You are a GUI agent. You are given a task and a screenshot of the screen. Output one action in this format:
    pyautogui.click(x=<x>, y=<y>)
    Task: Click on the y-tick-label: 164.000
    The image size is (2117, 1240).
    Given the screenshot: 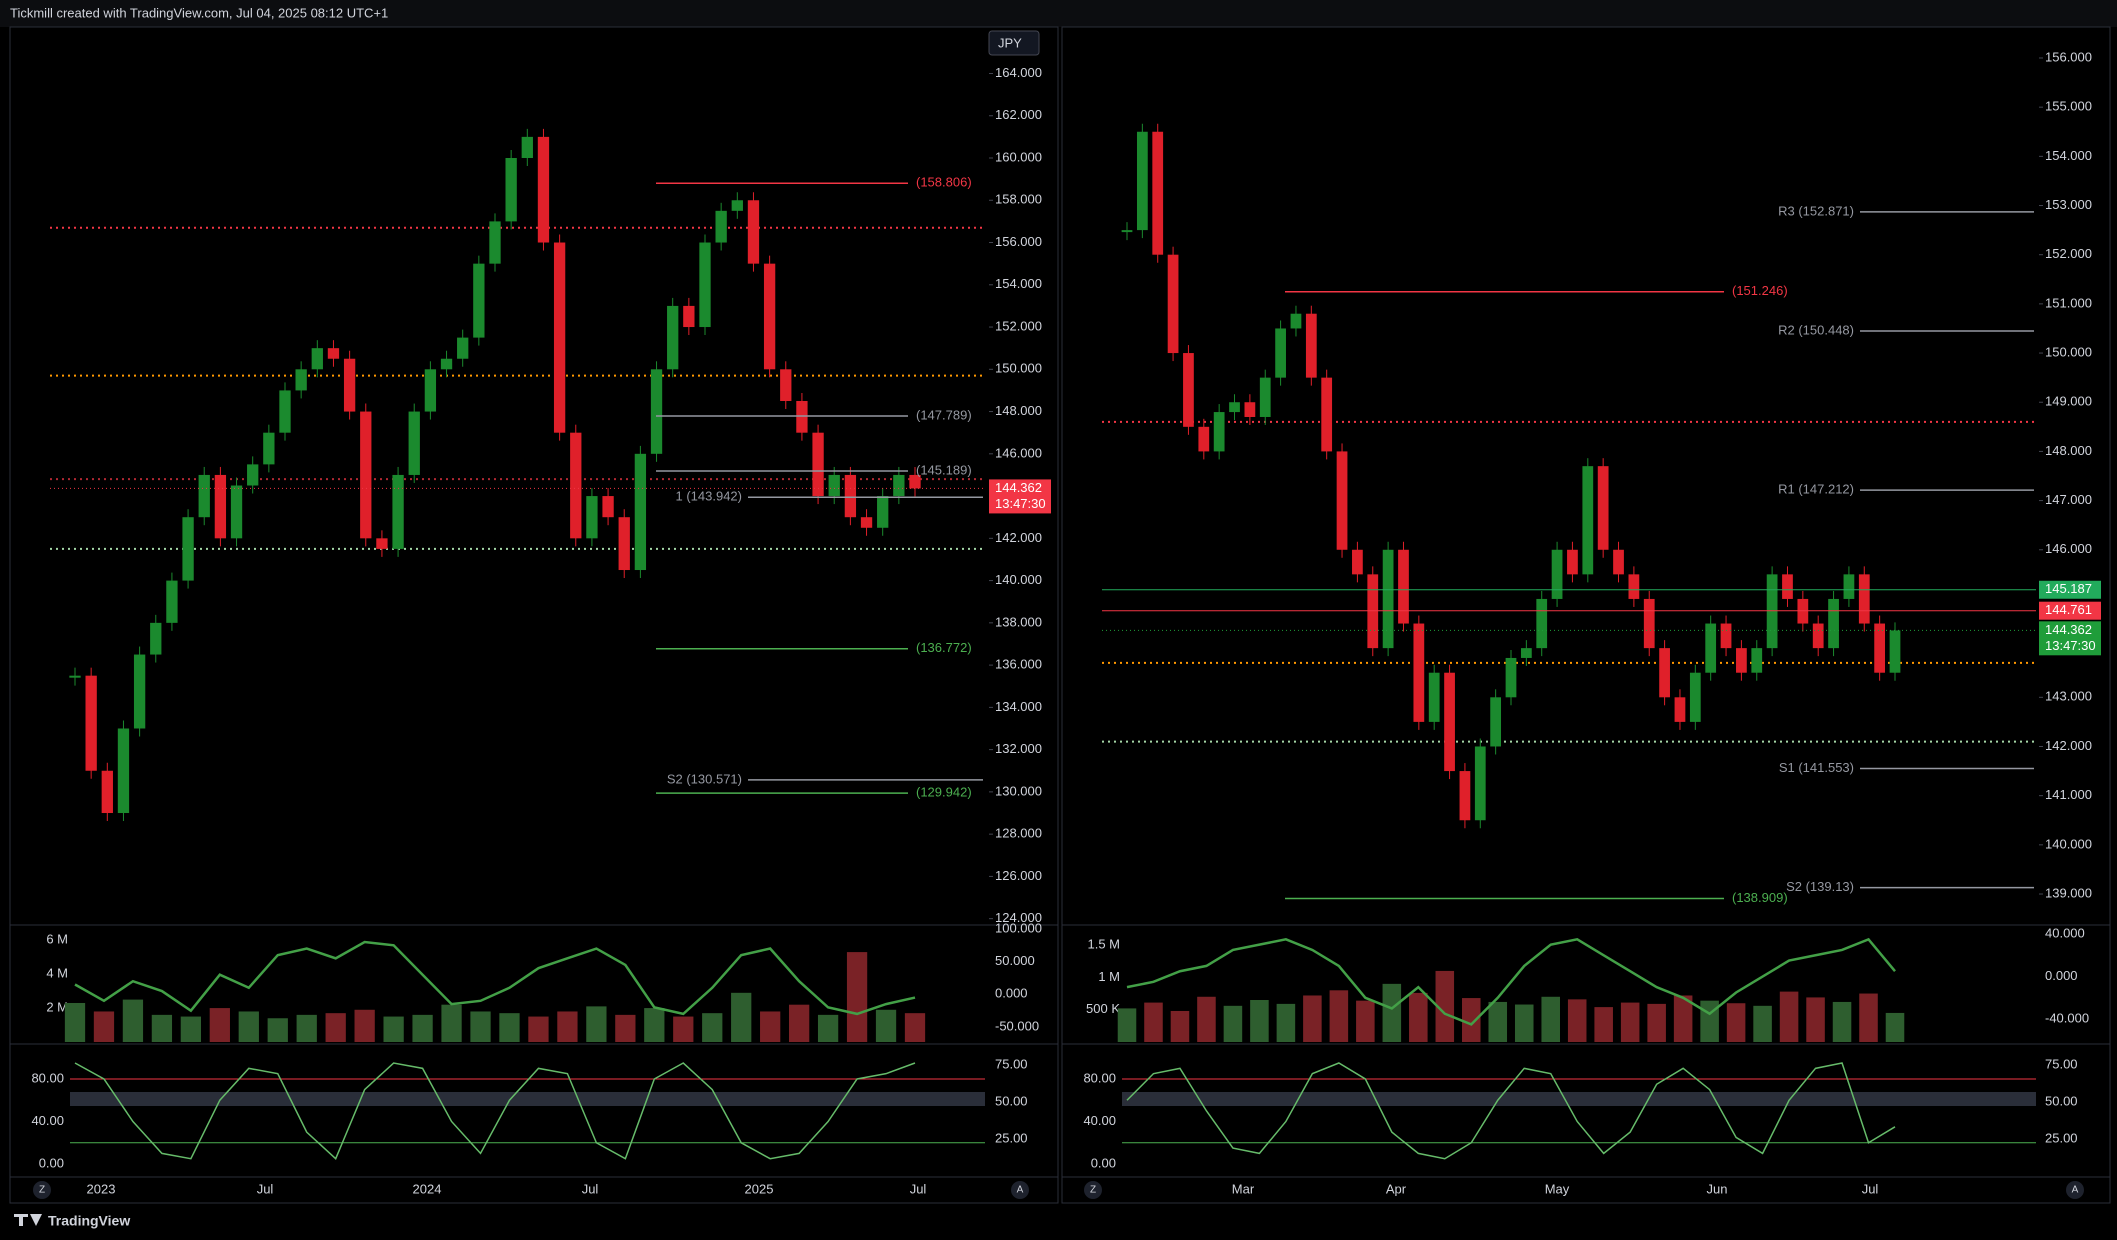 What is the action you would take?
    pyautogui.click(x=1018, y=72)
    